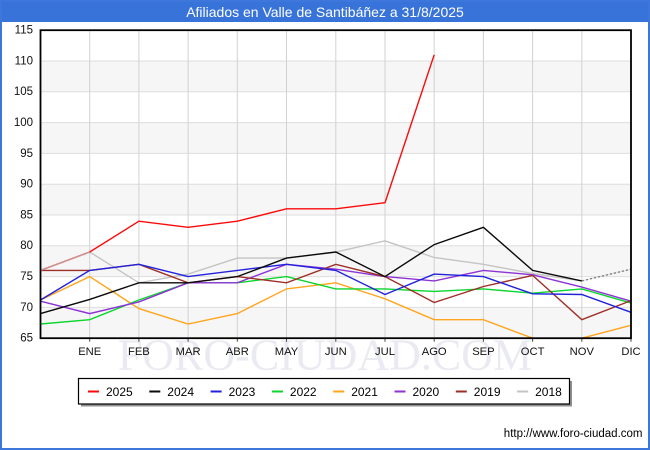 This screenshot has height=450, width=650. Describe the element at coordinates (434, 352) in the screenshot. I see `svg-text: AGO` at that location.